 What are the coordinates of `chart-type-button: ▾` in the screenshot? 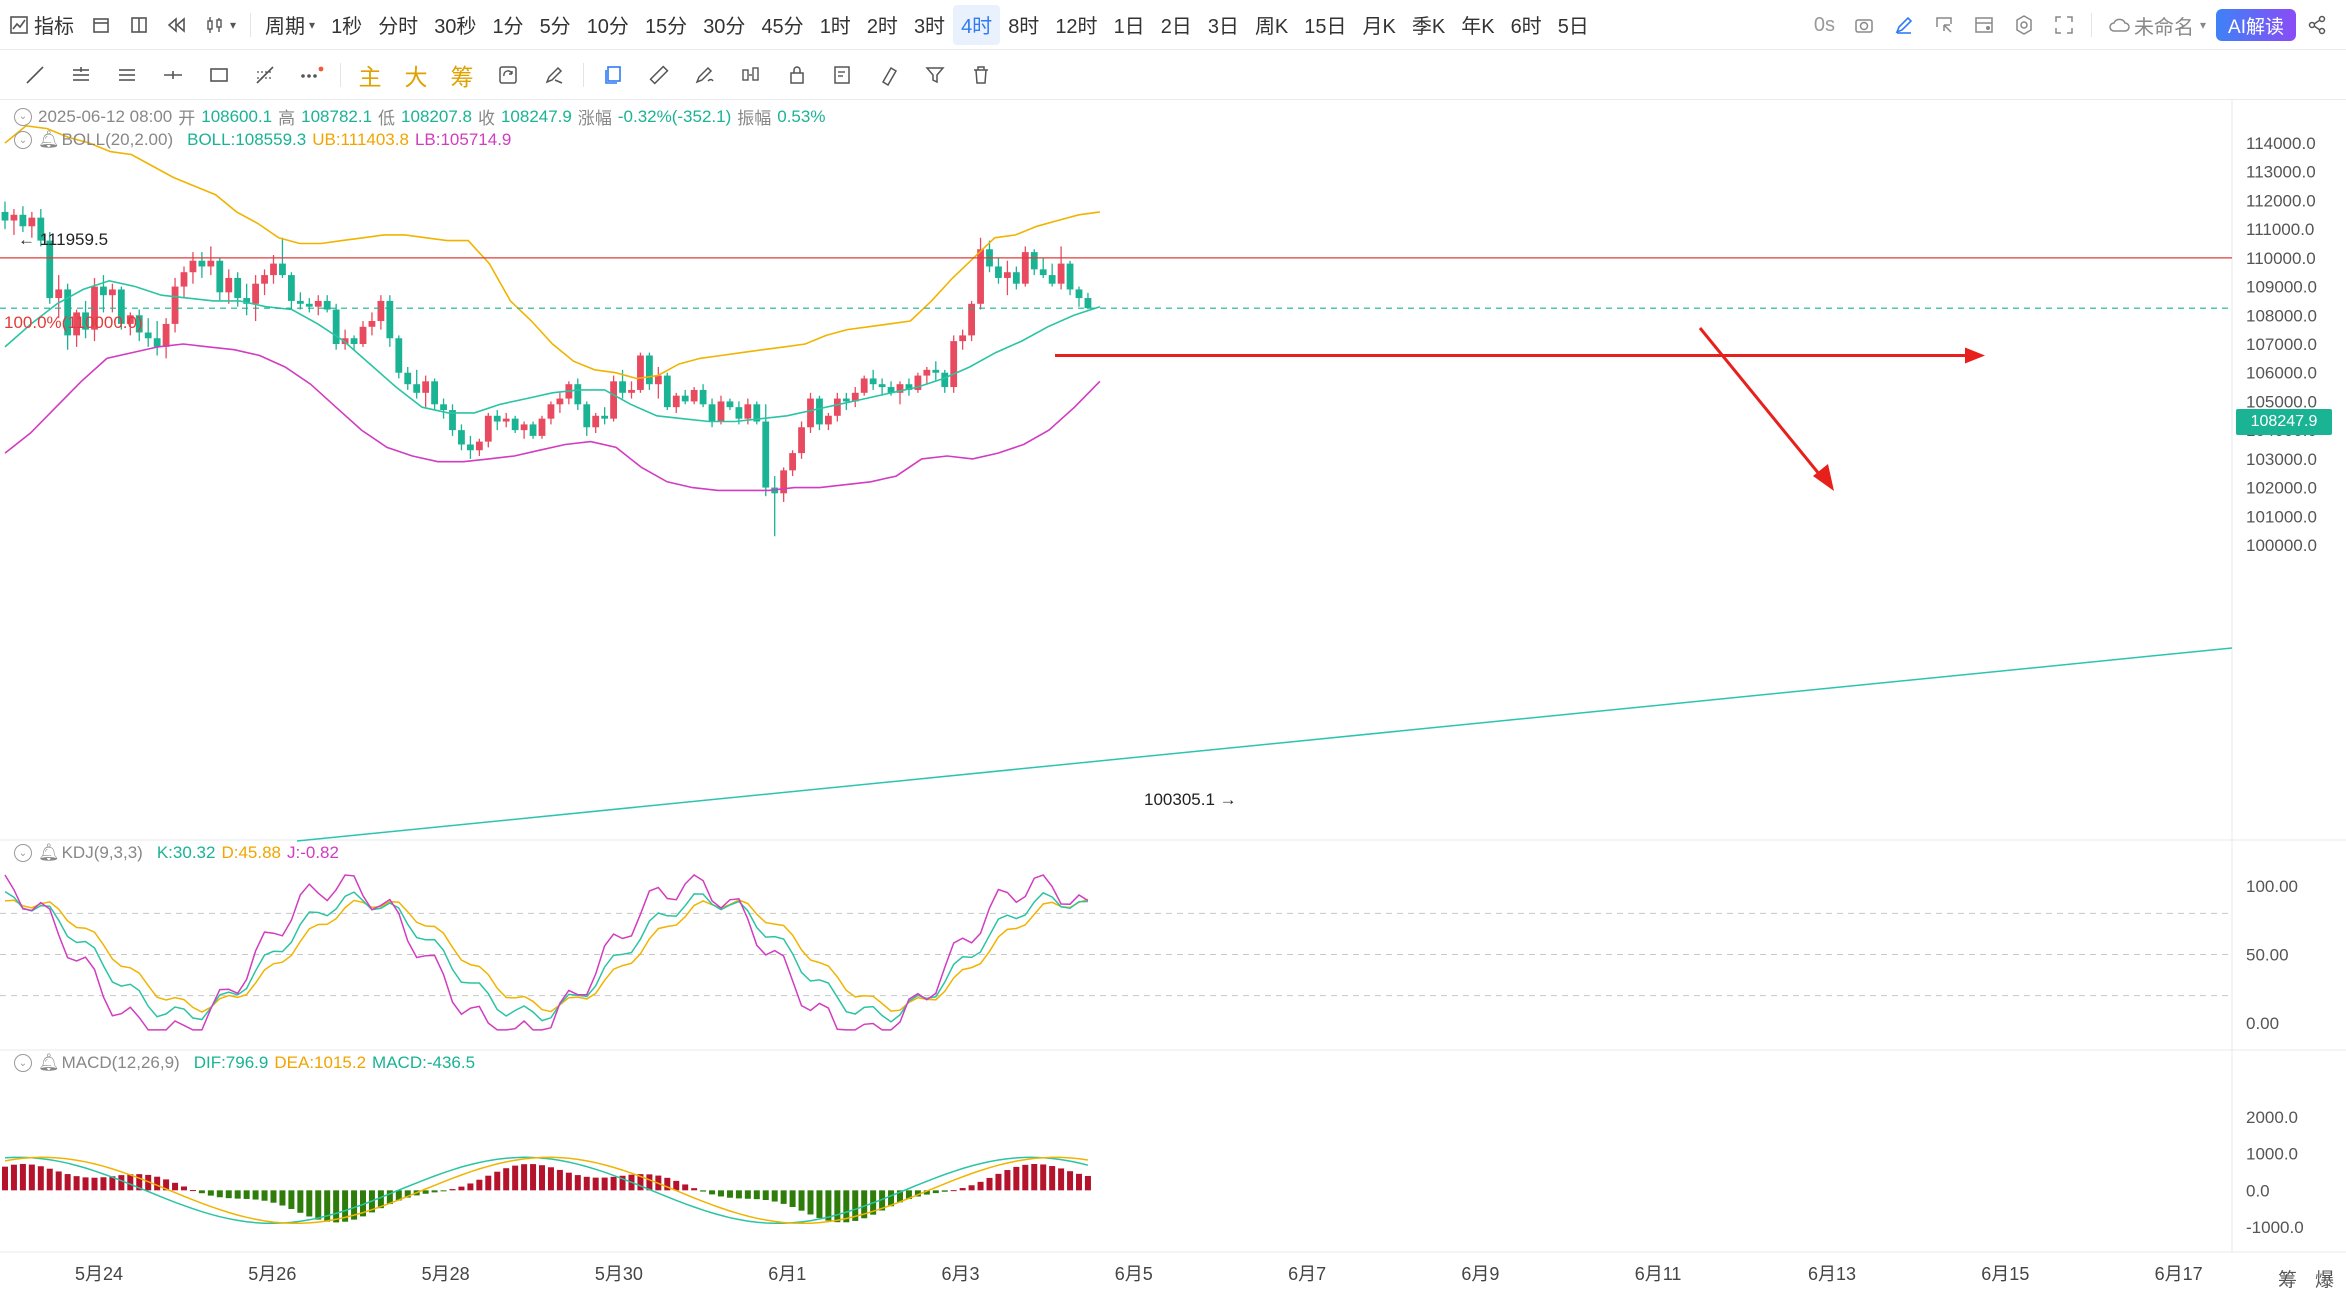 It's located at (220, 25).